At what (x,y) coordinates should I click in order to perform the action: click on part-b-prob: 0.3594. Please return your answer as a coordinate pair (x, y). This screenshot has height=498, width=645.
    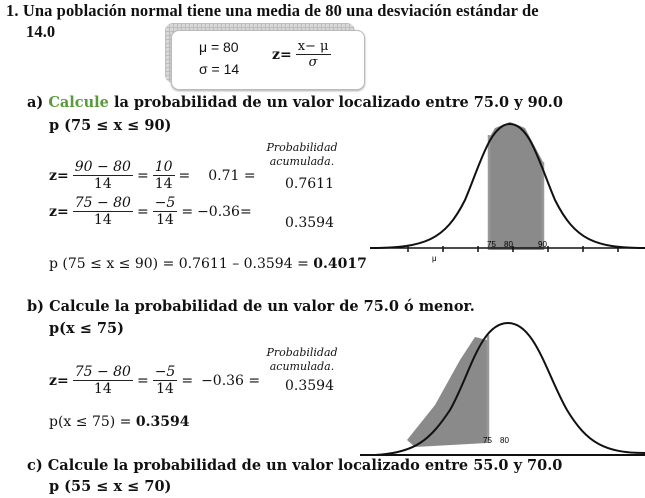
    Looking at the image, I should click on (309, 386).